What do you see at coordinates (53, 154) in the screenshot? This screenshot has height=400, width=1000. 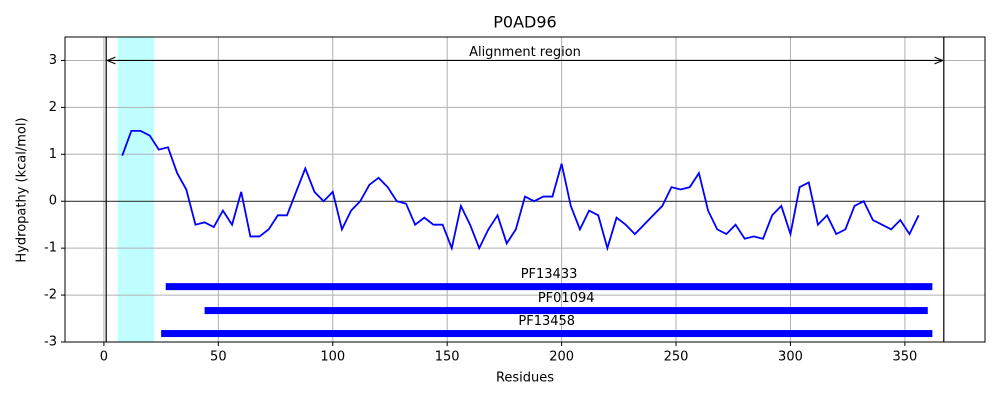 I see `y-tick-label: 1` at bounding box center [53, 154].